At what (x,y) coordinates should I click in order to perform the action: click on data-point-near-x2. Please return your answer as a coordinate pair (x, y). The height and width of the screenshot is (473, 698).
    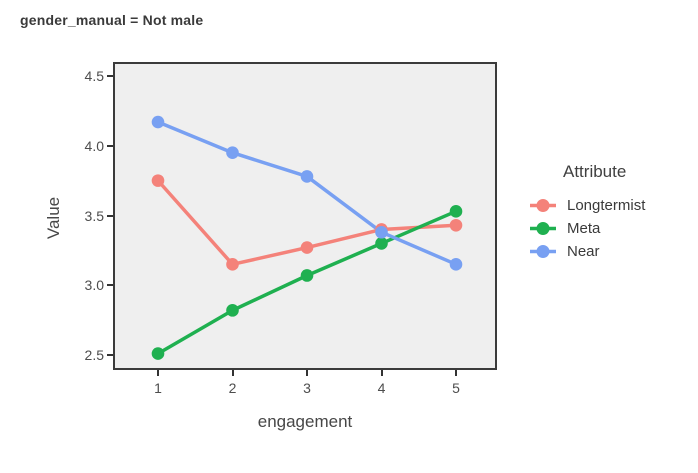
    Looking at the image, I should click on (232, 153).